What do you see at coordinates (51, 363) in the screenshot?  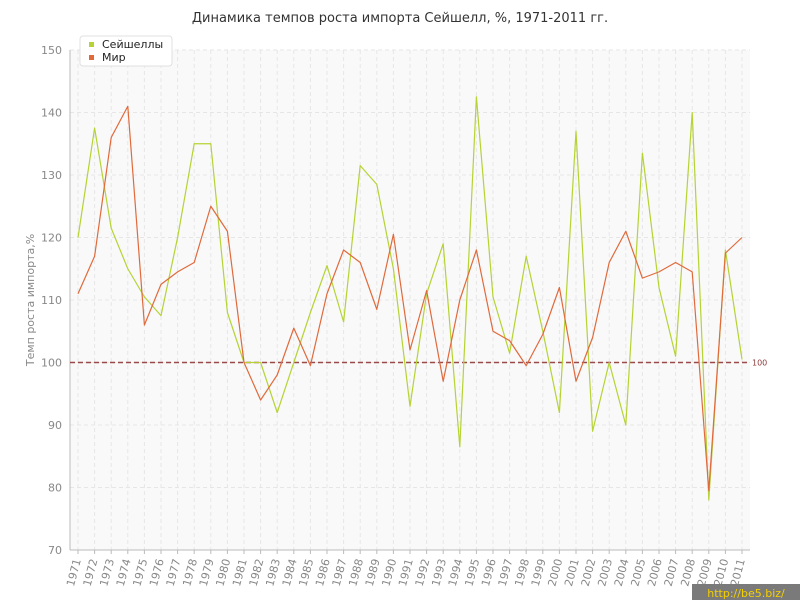 I see `y-tick-label: 100` at bounding box center [51, 363].